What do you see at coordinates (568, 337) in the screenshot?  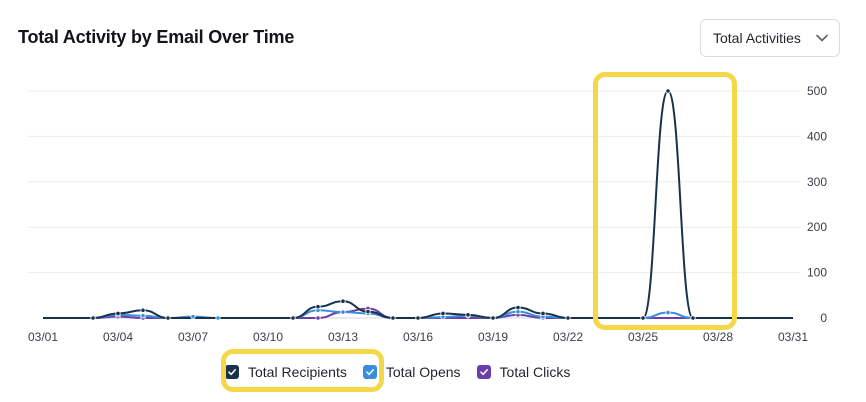 I see `x-tick-label: 03/22` at bounding box center [568, 337].